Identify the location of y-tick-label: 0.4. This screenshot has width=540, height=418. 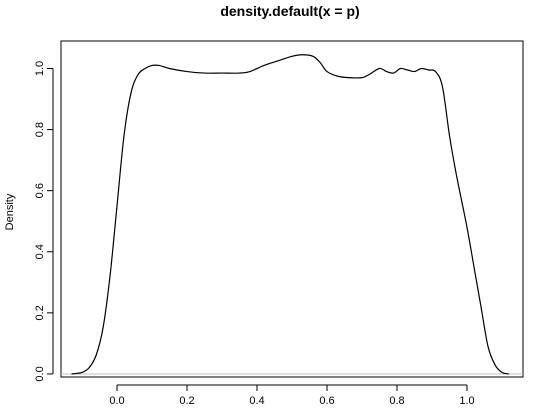
(40, 251).